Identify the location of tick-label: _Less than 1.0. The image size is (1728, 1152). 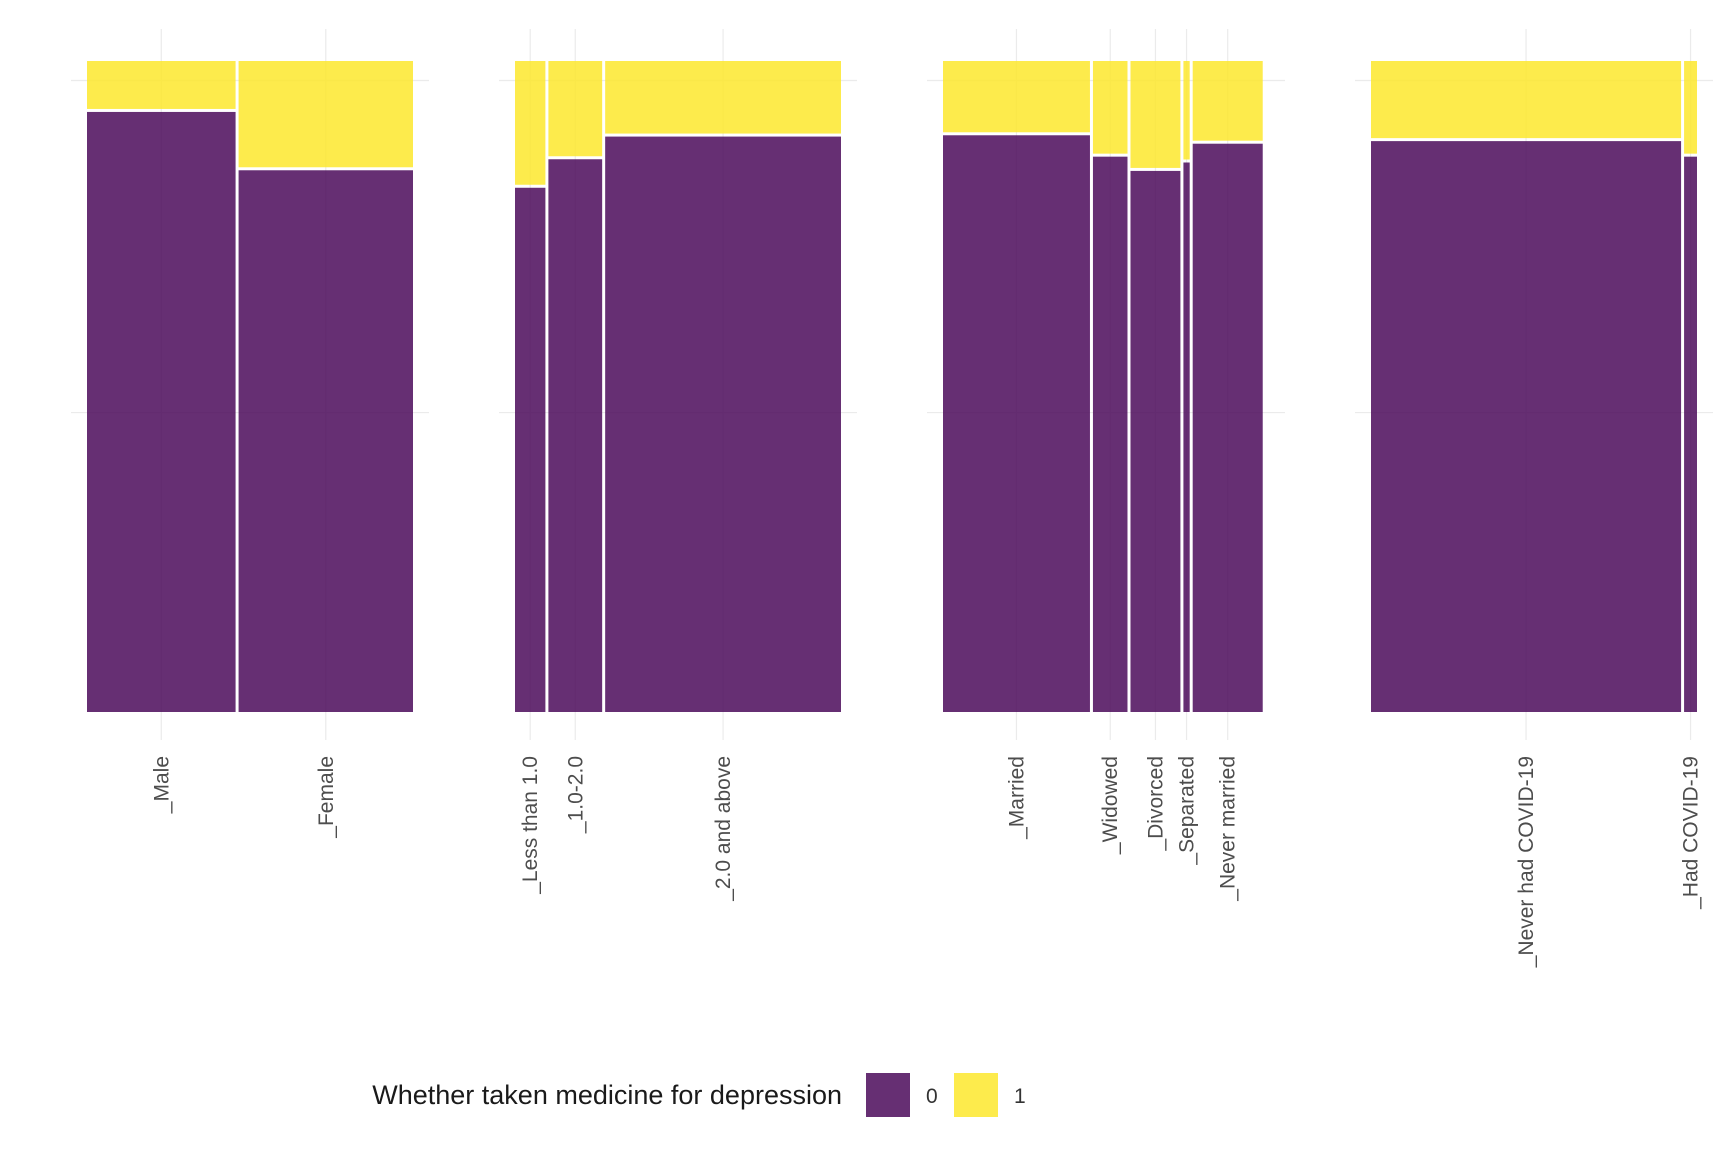
(530, 825).